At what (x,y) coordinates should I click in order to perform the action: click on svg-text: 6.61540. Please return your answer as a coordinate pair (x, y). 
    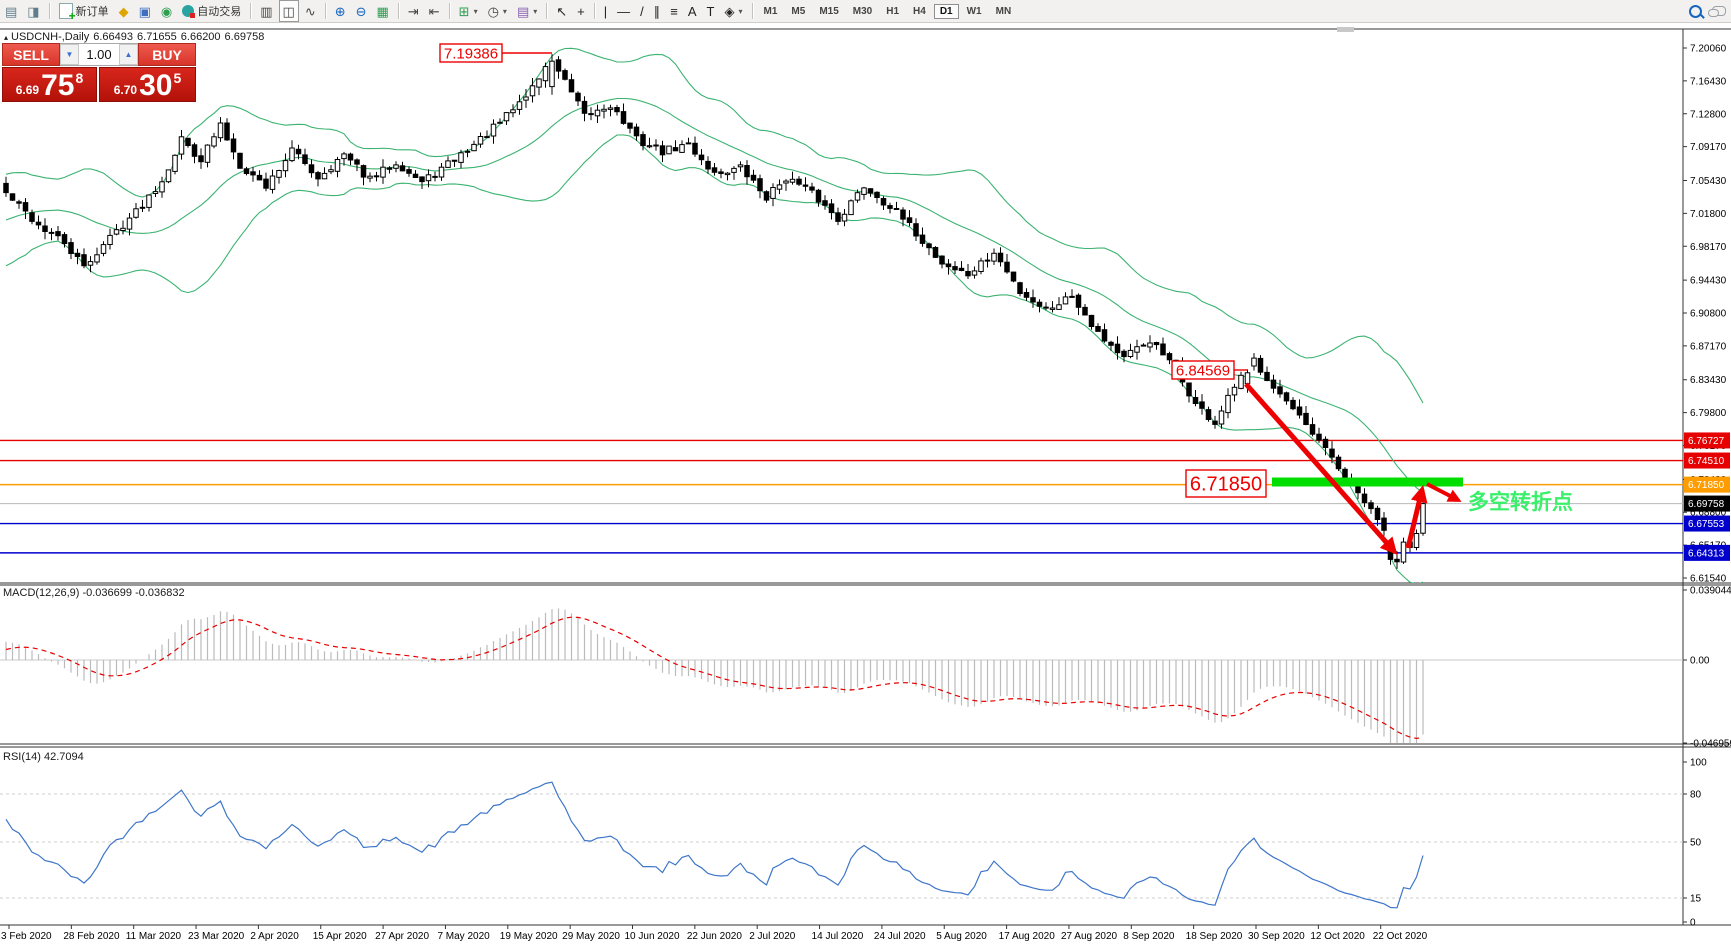
    Looking at the image, I should click on (1708, 578).